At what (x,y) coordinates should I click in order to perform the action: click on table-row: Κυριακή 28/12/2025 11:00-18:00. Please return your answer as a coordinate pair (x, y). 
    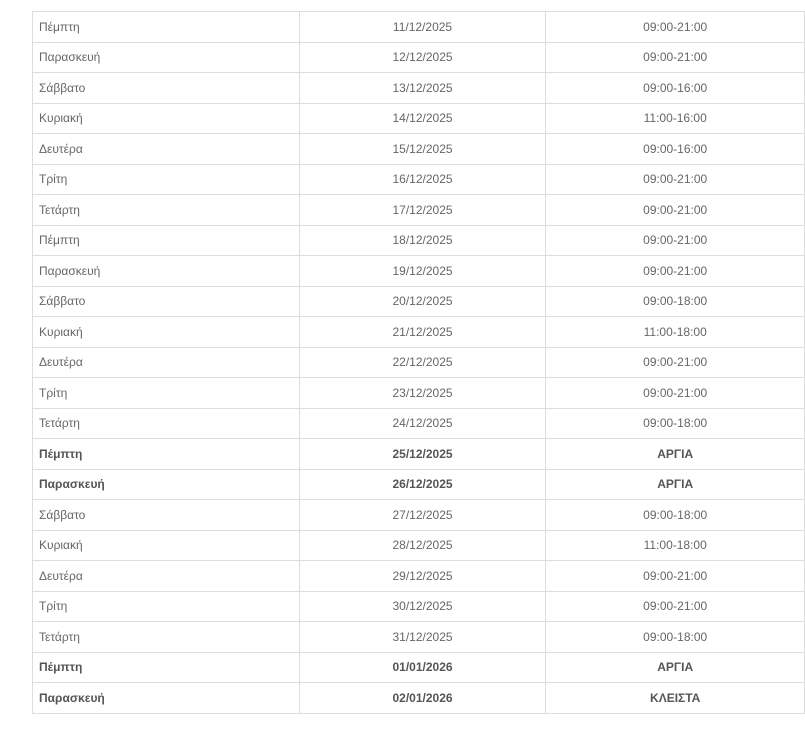
    Looking at the image, I should click on (418, 545).